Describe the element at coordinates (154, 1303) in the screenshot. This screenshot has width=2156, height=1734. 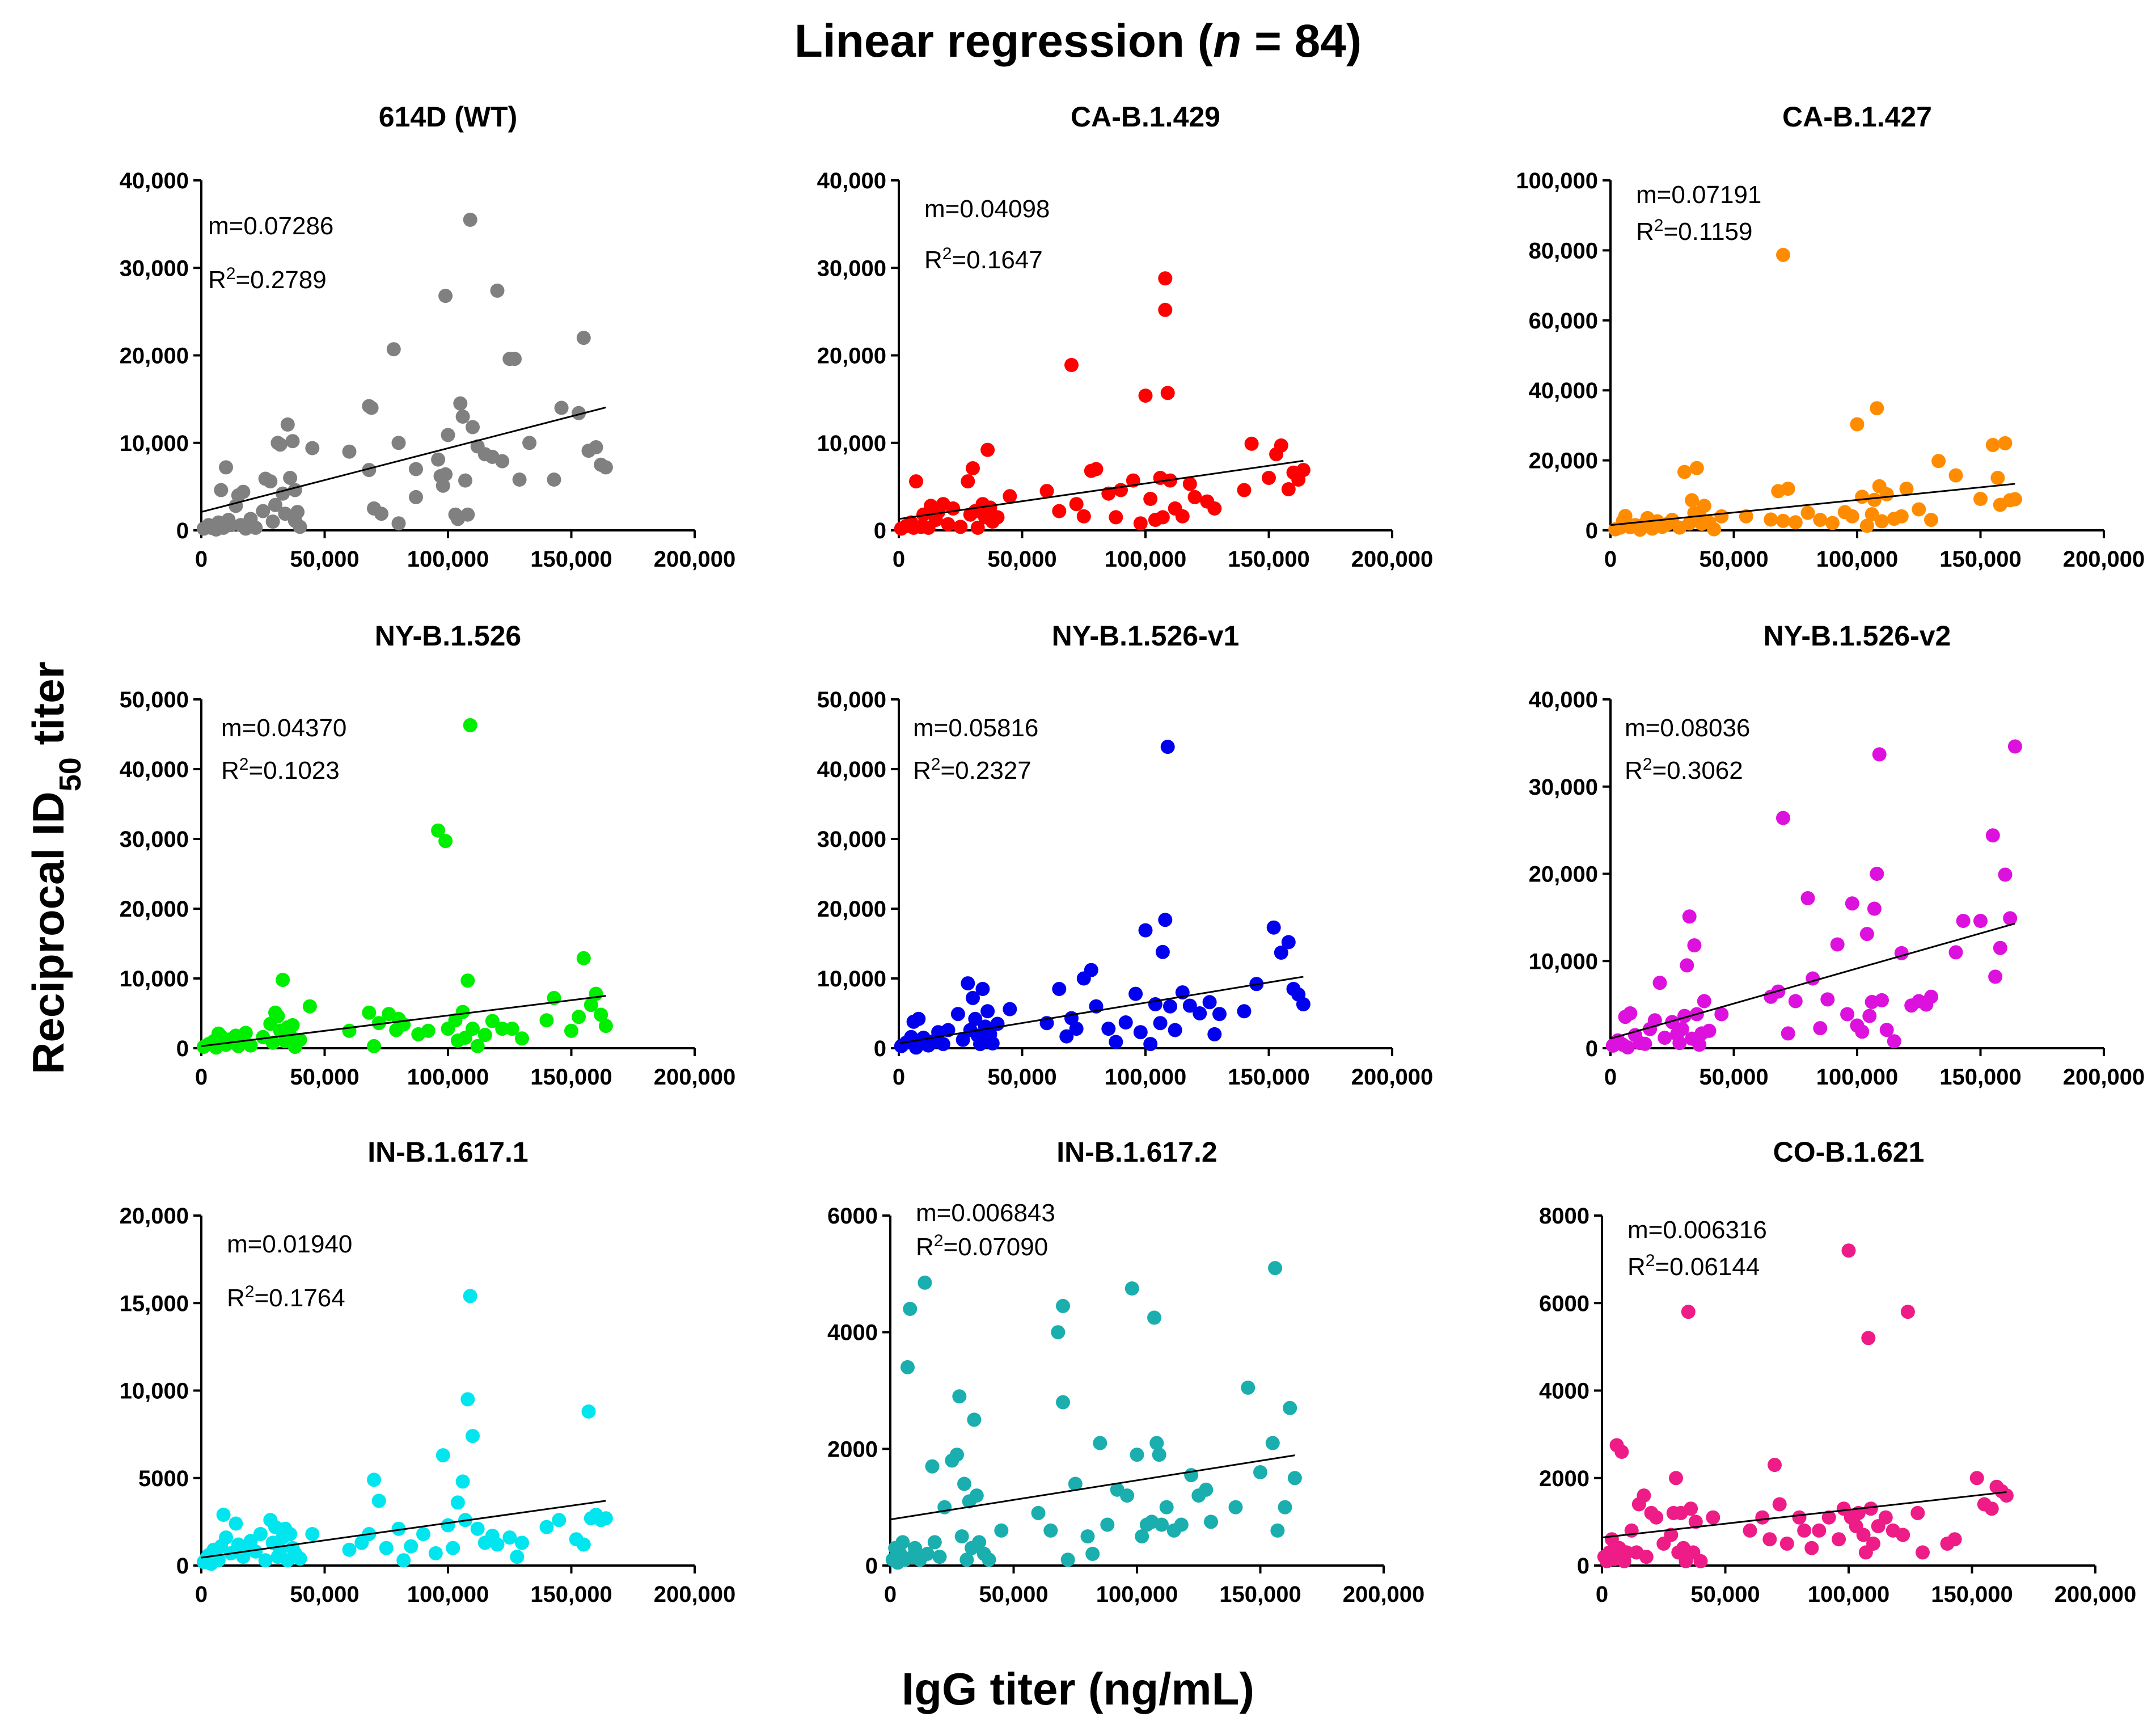
I see `y-tick-label: 15,000` at that location.